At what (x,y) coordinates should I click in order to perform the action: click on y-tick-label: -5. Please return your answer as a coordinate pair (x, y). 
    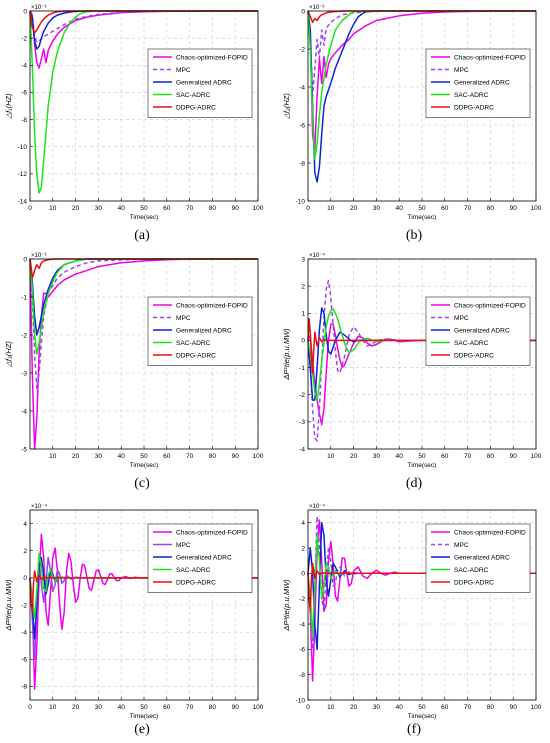
    Looking at the image, I should click on (24, 449).